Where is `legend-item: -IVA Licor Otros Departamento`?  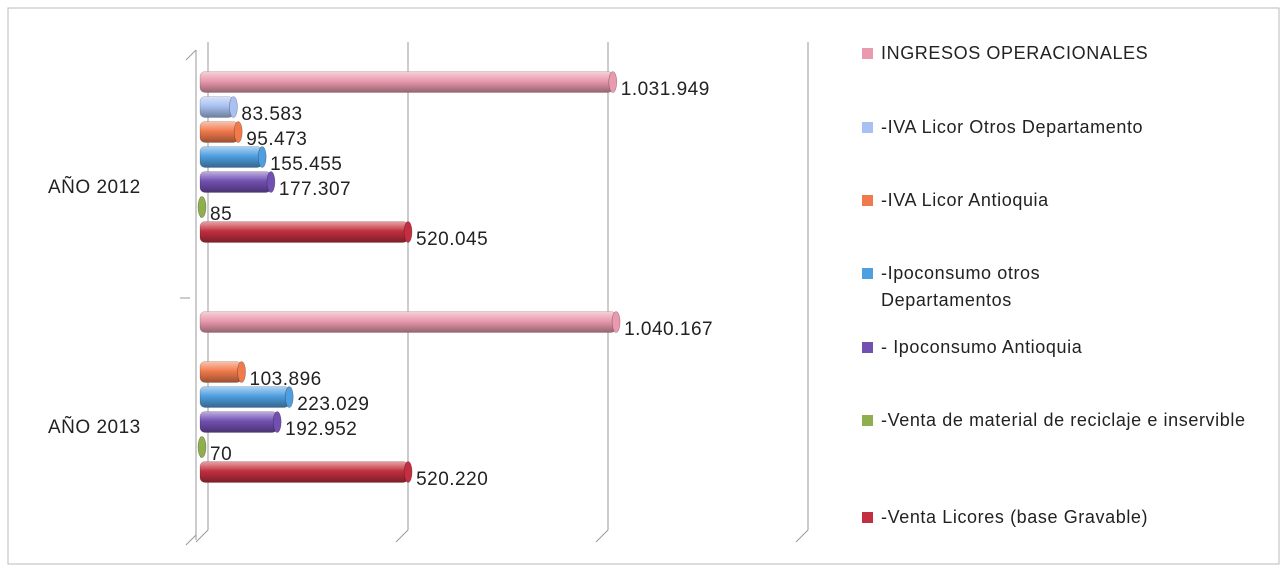 legend-item: -IVA Licor Otros Departamento is located at coordinates (1002, 127).